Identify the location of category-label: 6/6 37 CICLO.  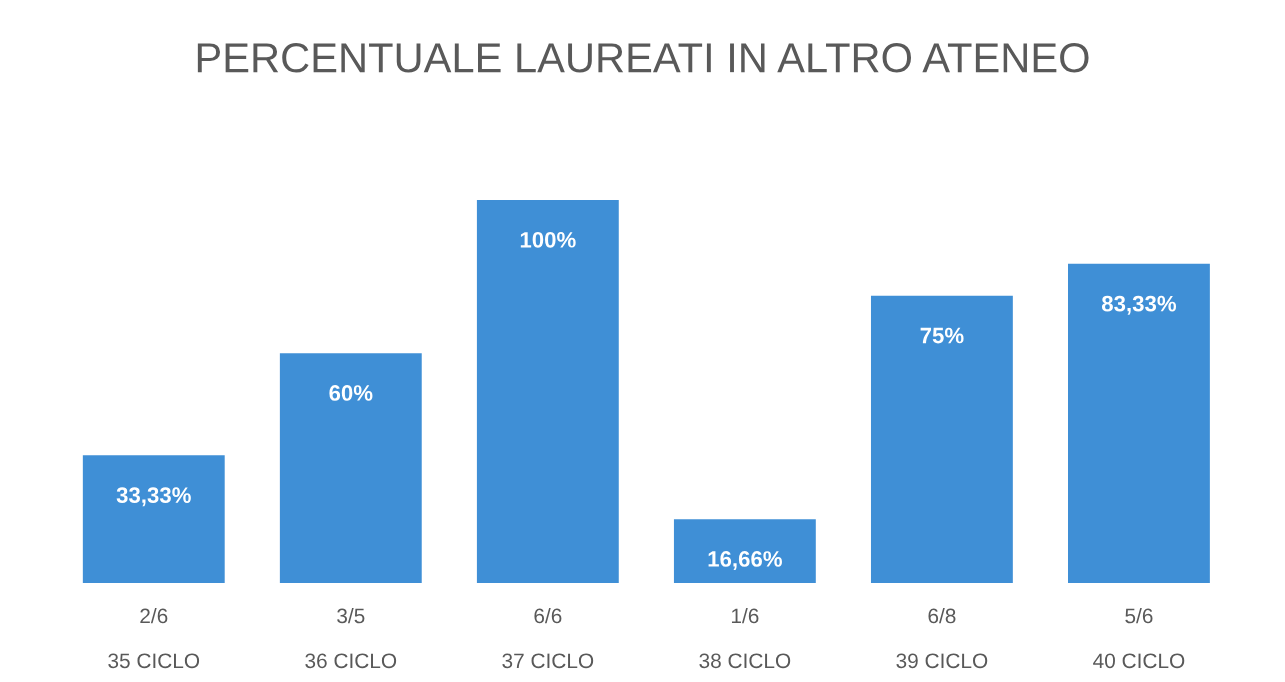
(548, 638).